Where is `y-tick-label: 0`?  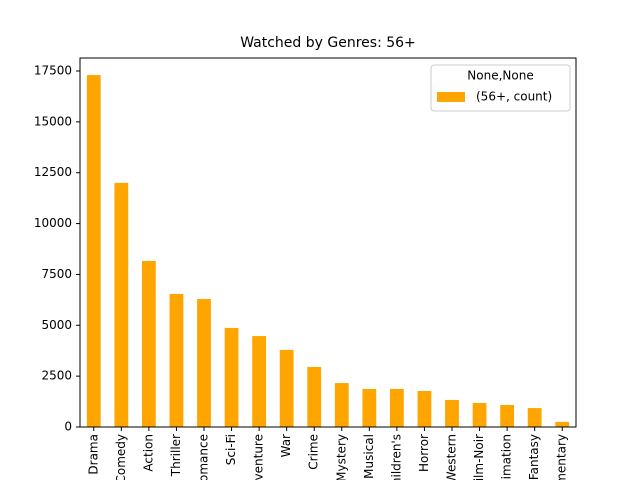
y-tick-label: 0 is located at coordinates (68, 427).